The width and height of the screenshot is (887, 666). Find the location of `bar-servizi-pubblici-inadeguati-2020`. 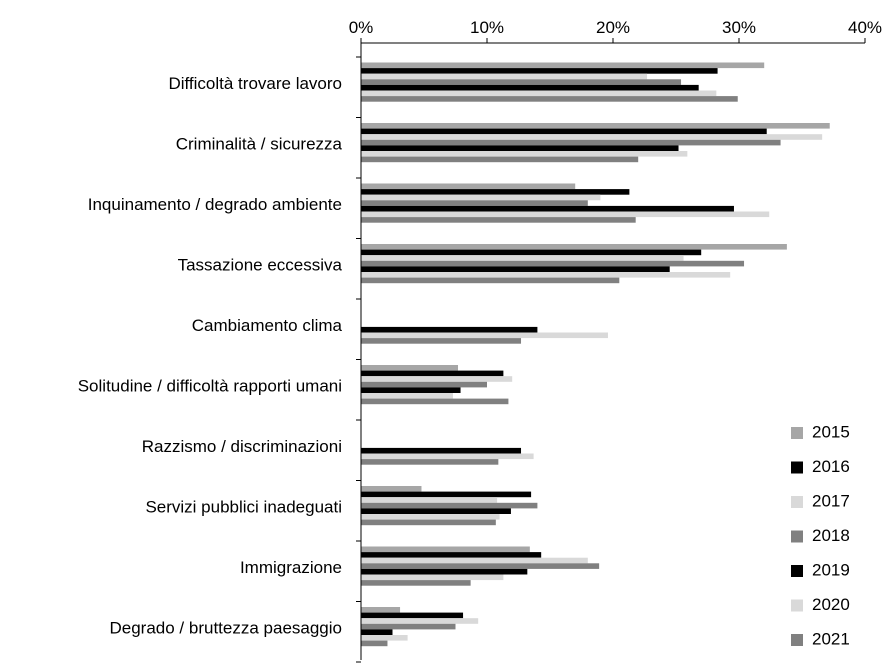

bar-servizi-pubblici-inadeguati-2020 is located at coordinates (430, 517).